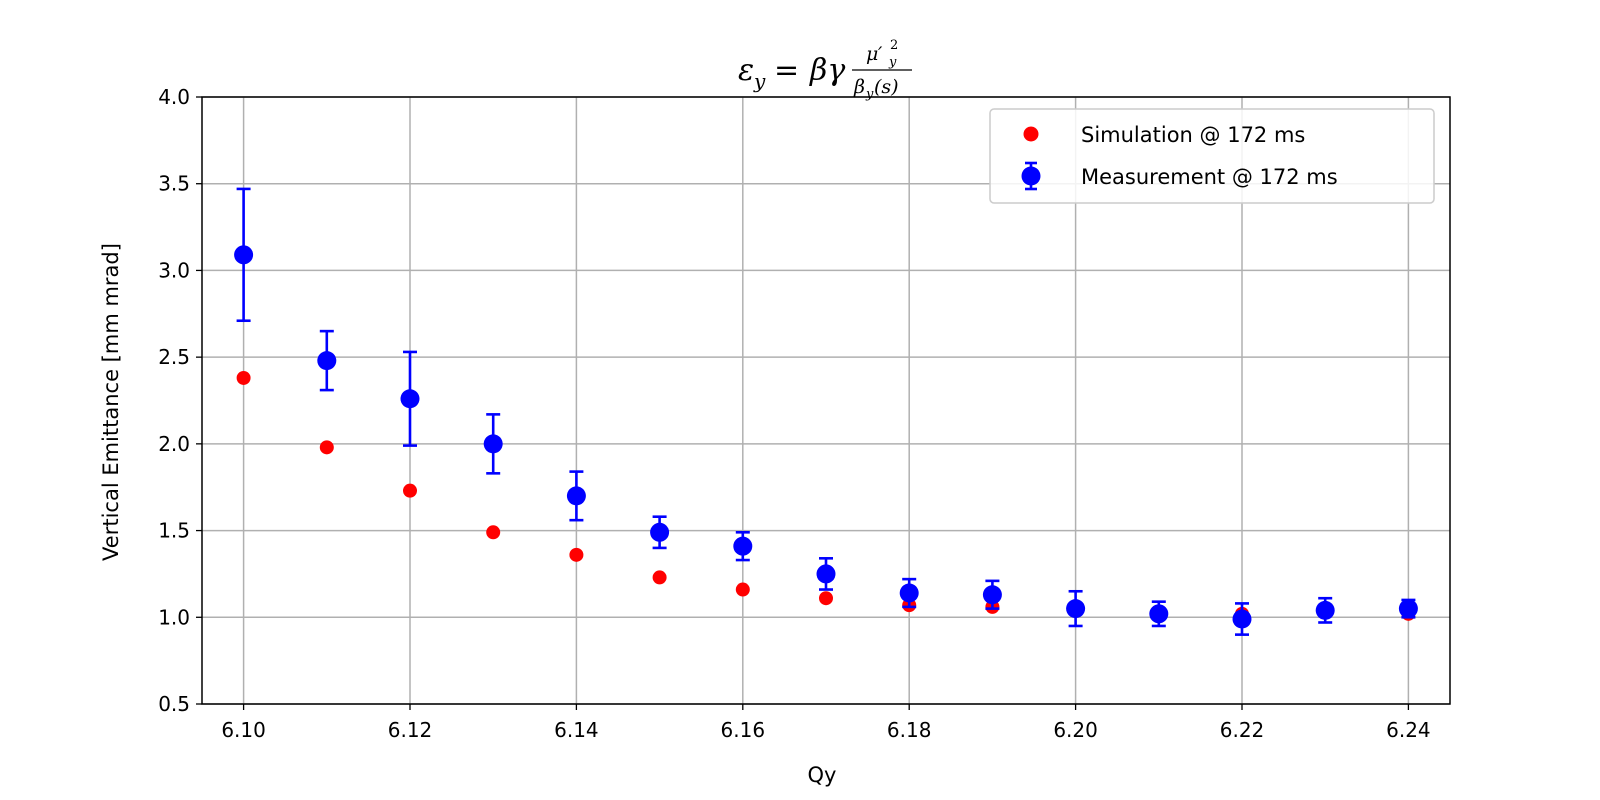 The height and width of the screenshot is (800, 1600). I want to click on x-axis-label: Qy, so click(822, 775).